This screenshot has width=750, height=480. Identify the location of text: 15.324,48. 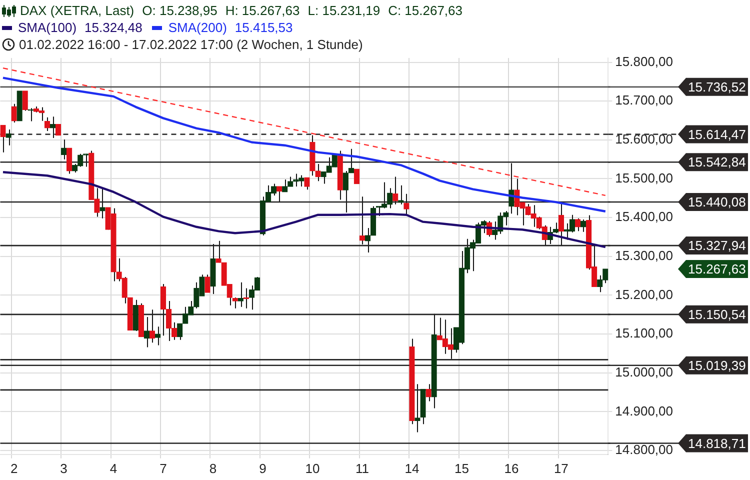
(113, 27).